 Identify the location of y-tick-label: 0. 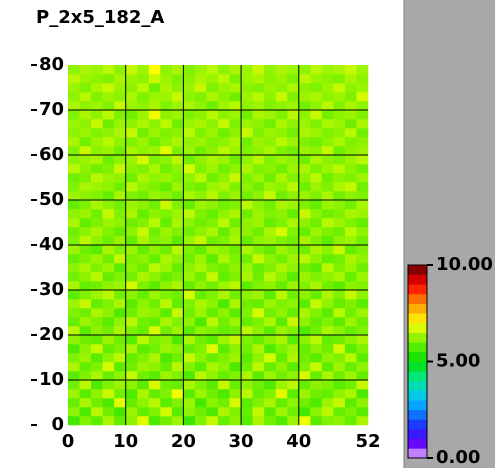
(57, 424).